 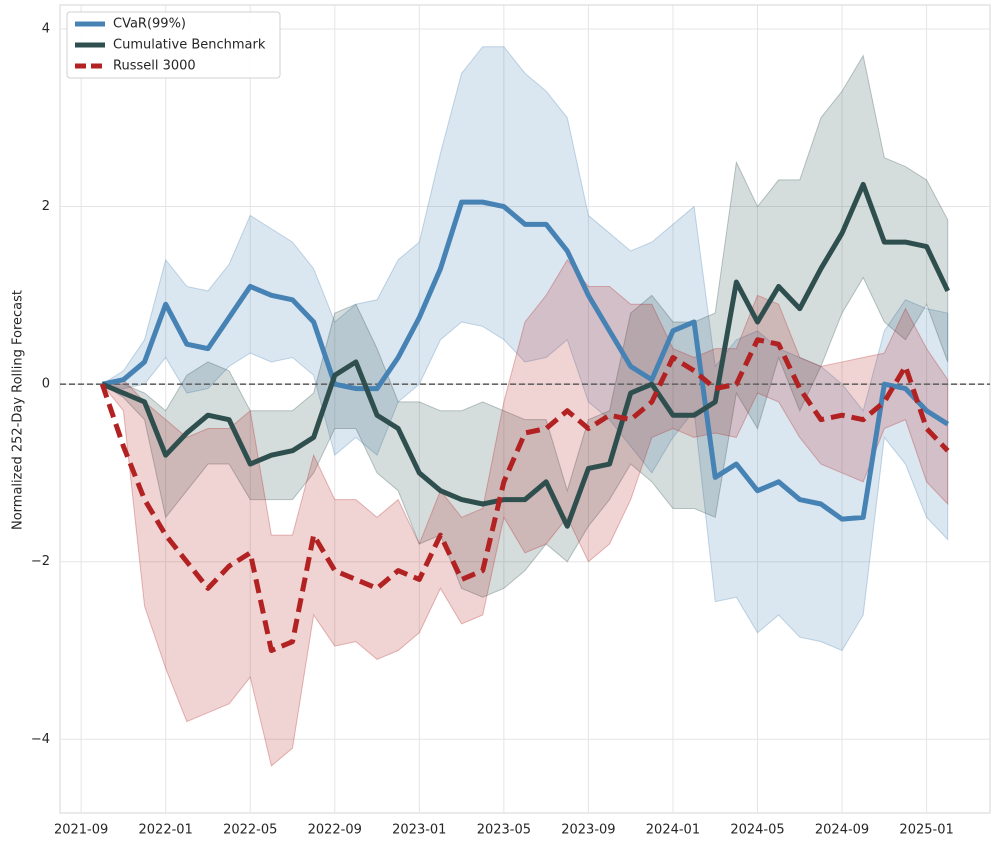 I want to click on x-tick-label: 2024-01, so click(x=673, y=830).